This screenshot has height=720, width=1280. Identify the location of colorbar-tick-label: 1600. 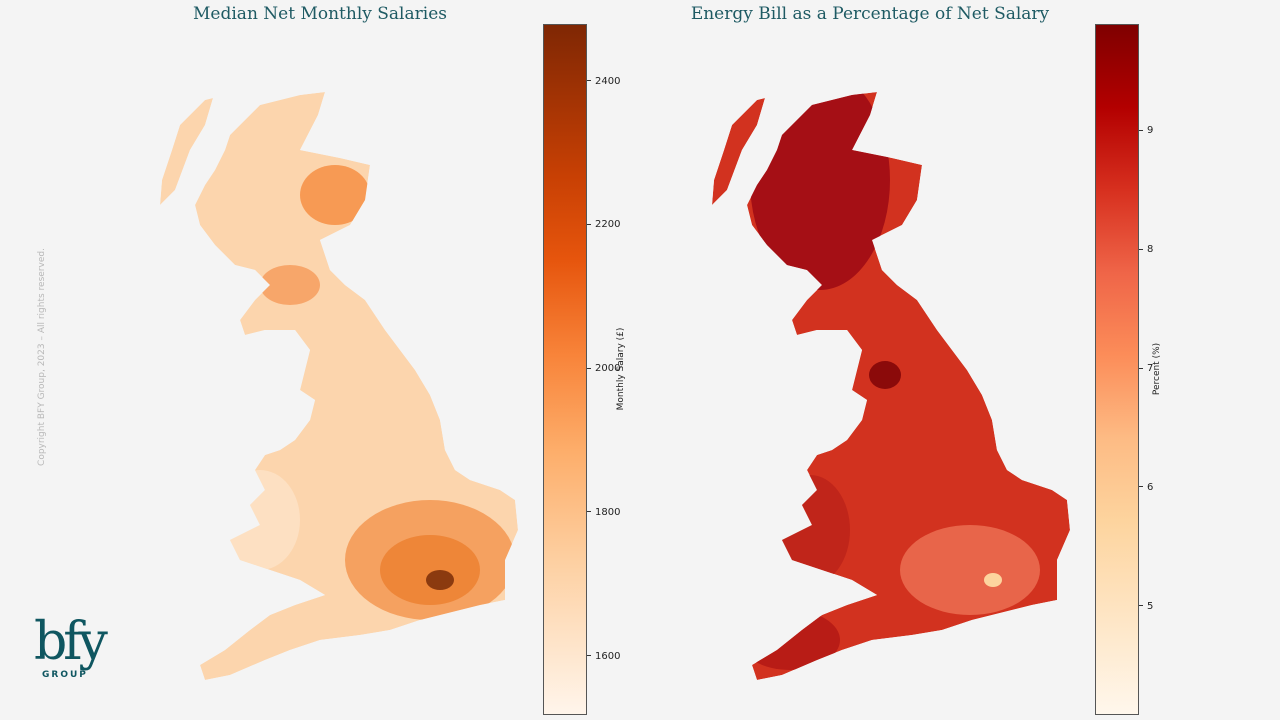
(603, 656).